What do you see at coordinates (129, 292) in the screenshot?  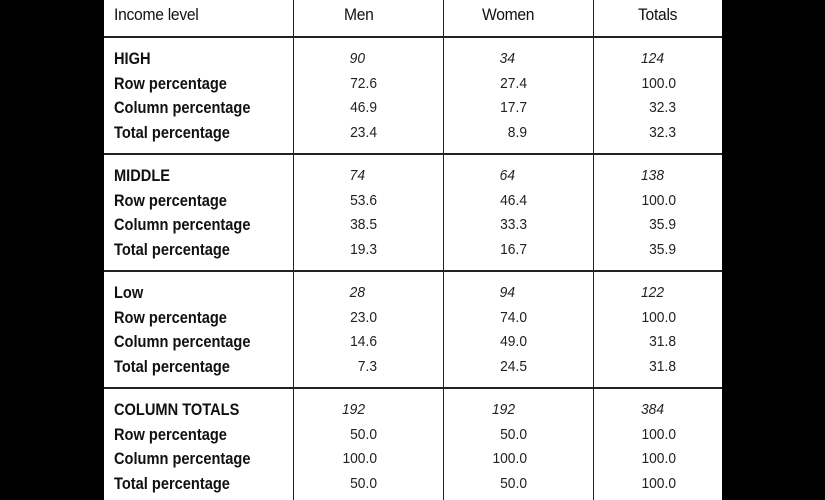 I see `row-label: Low` at bounding box center [129, 292].